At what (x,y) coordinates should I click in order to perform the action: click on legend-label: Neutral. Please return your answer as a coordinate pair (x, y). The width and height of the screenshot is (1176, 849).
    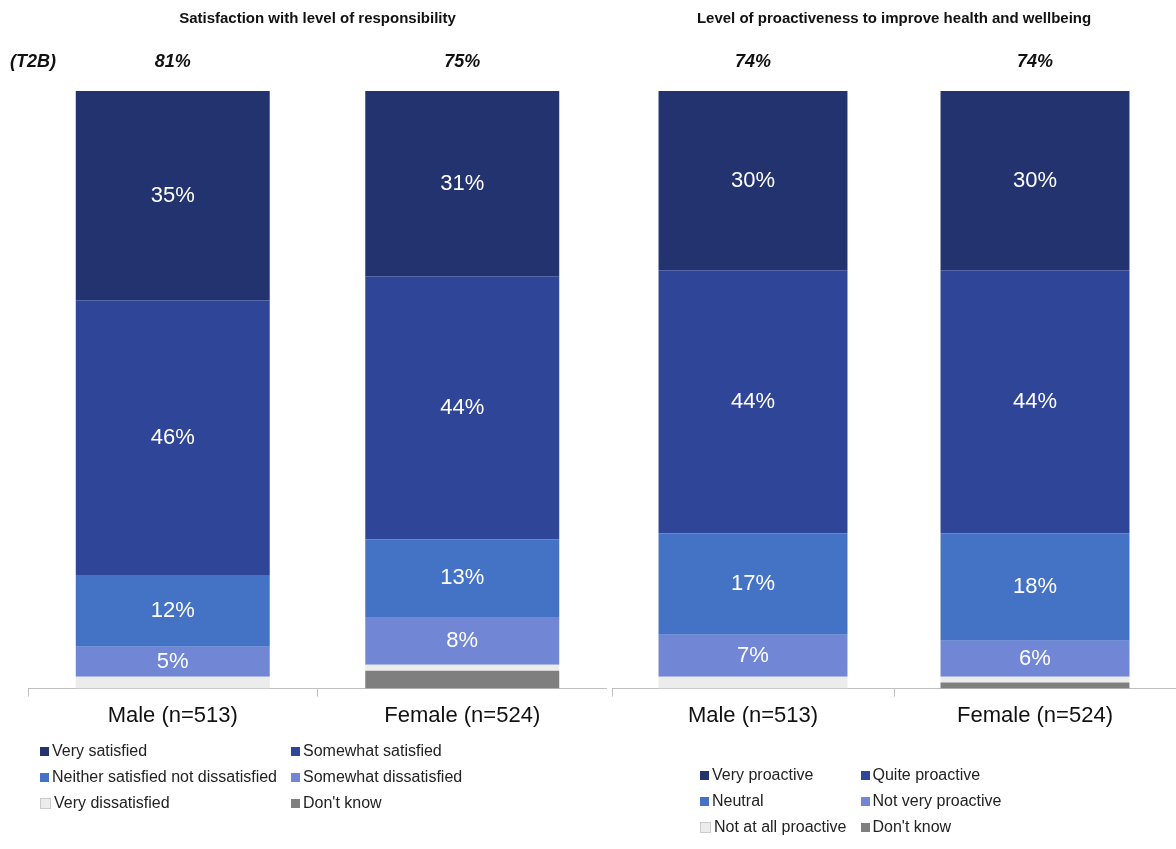
    Looking at the image, I should click on (738, 801).